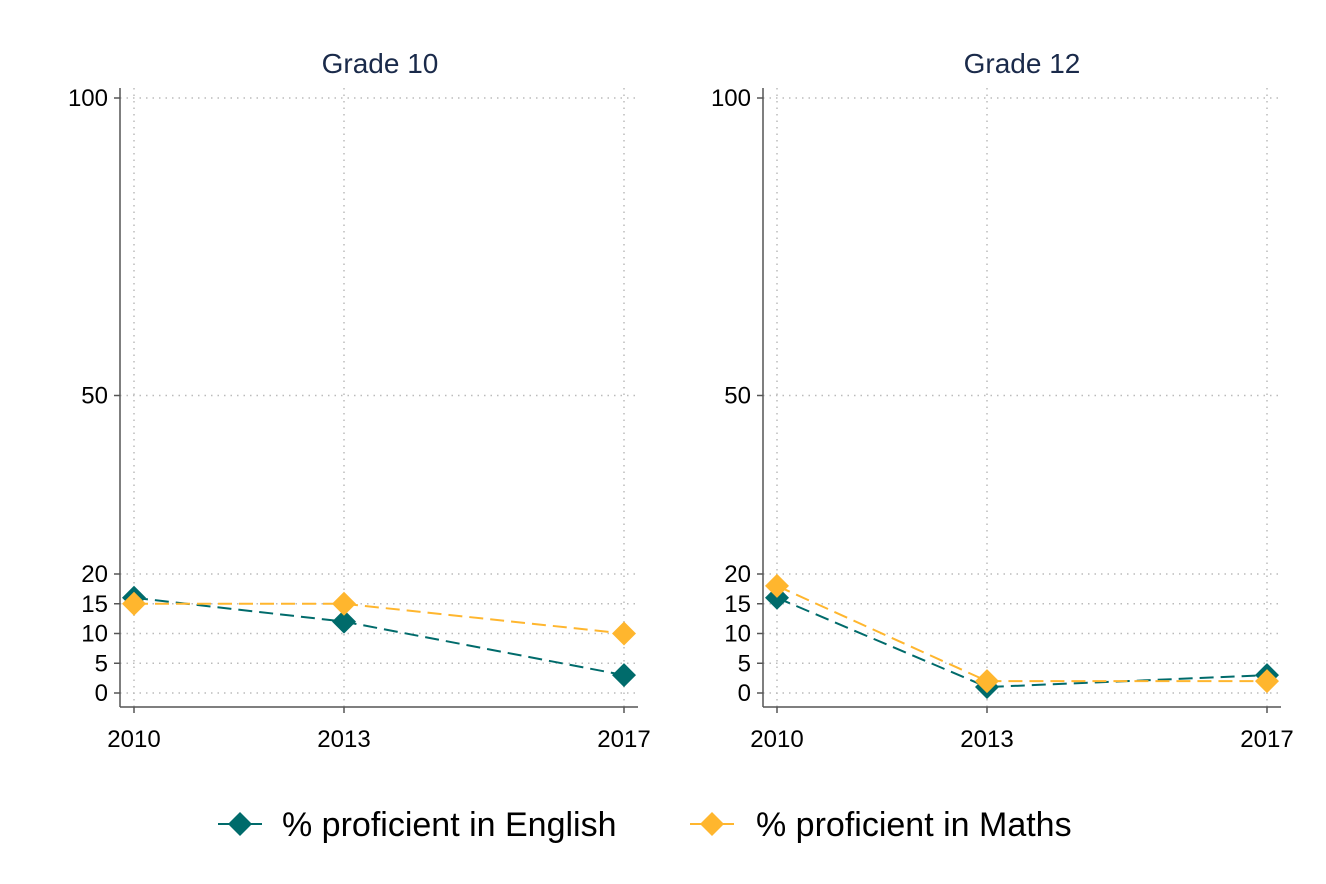 This screenshot has height=884, width=1326. What do you see at coordinates (914, 825) in the screenshot?
I see `legend-label: % proficient in Maths` at bounding box center [914, 825].